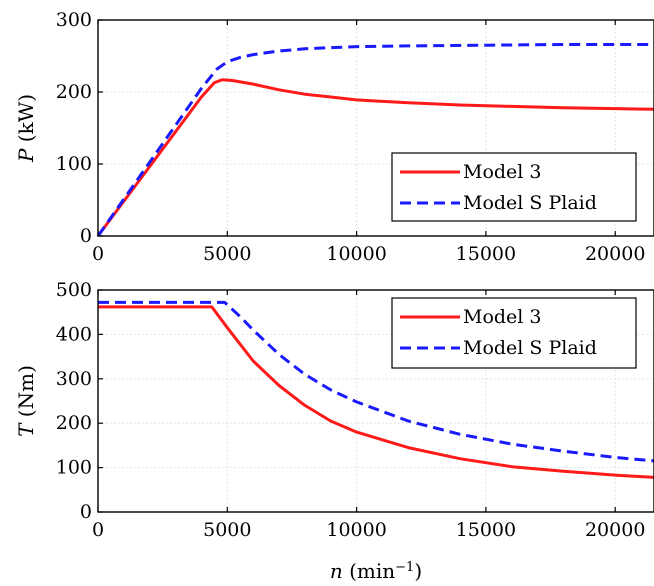 The height and width of the screenshot is (586, 654). I want to click on y-axis-label: T (Nm), so click(26, 401).